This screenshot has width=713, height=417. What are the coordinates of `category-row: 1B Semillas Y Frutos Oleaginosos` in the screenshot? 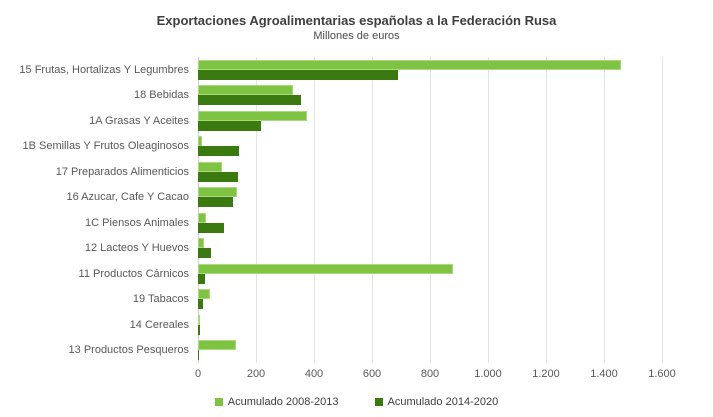 It's located at (356, 147).